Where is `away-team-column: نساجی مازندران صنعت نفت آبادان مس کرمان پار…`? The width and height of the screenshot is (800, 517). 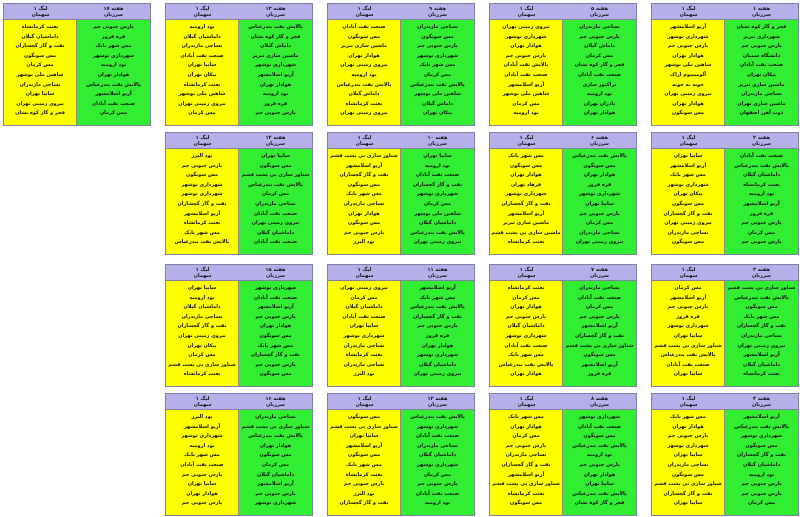 away-team-column: نساجی مازندران صنعت نفت آبادان مس کرمان پار… is located at coordinates (599, 333).